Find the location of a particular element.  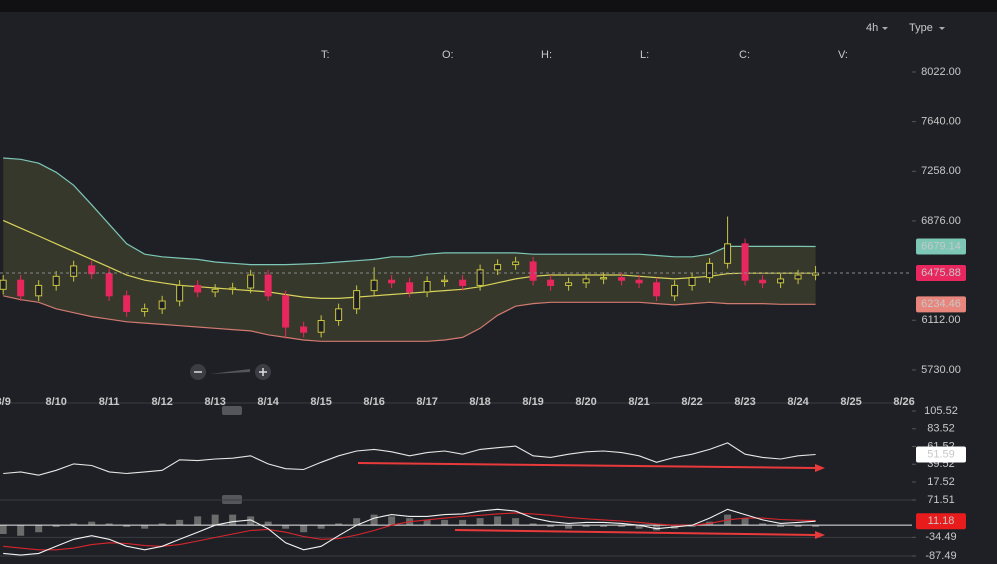

x-tick-label: 8/19 is located at coordinates (532, 402).